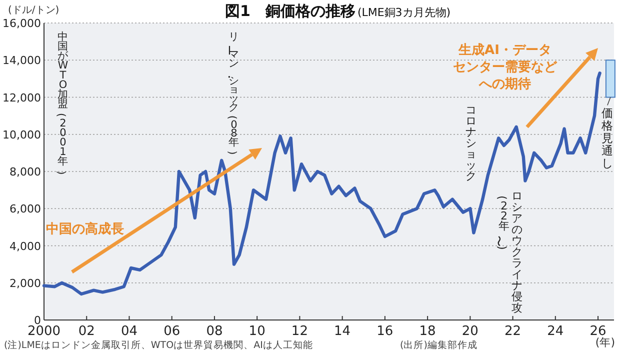  What do you see at coordinates (21, 61) in the screenshot?
I see `y-tick-label: 14,000` at bounding box center [21, 61].